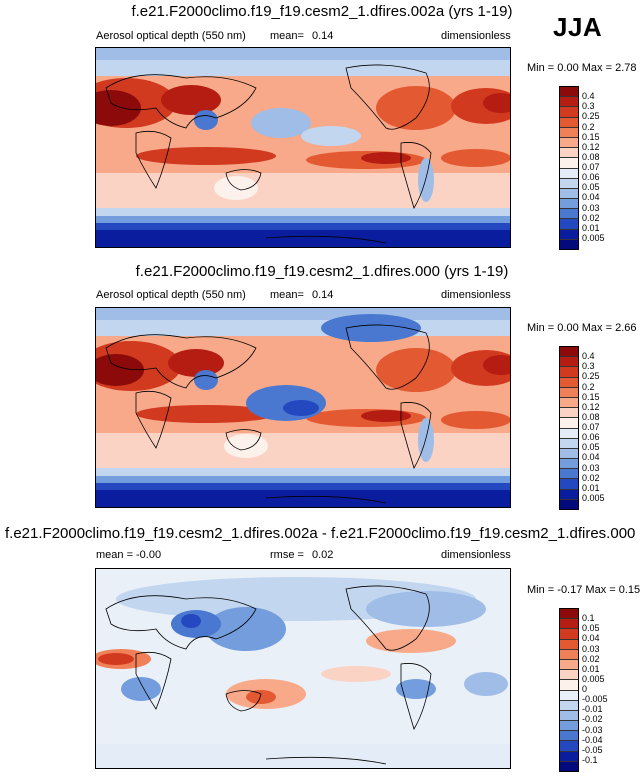 The width and height of the screenshot is (644, 782). What do you see at coordinates (583, 590) in the screenshot?
I see `panel-3-minmax: Min = -0.17 Max = 0.15` at bounding box center [583, 590].